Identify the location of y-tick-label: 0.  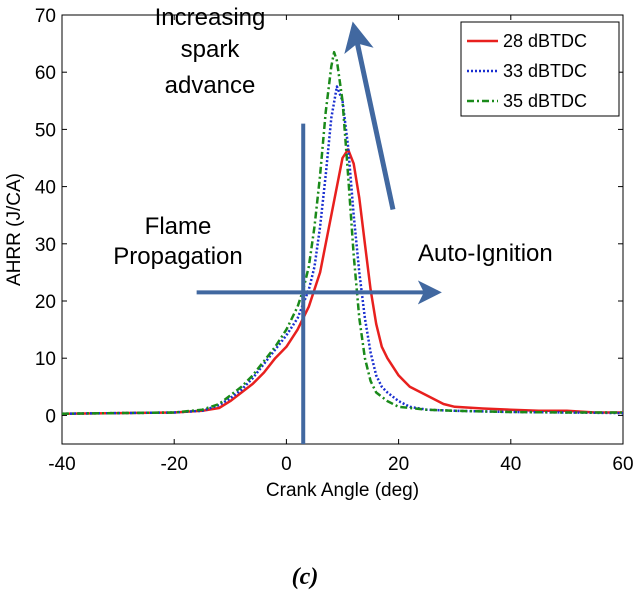
(50, 416).